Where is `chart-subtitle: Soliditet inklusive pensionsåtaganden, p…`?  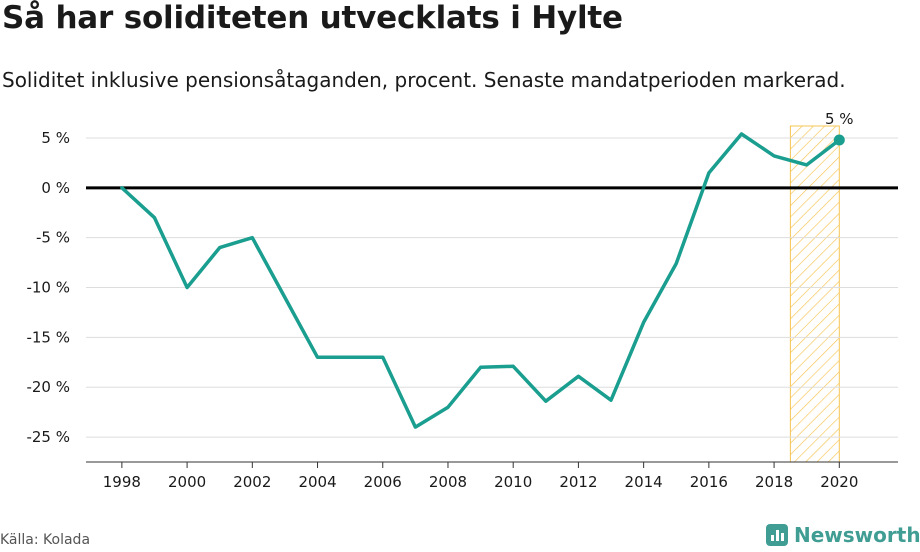
chart-subtitle: Soliditet inklusive pensionsåtaganden, p… is located at coordinates (424, 80).